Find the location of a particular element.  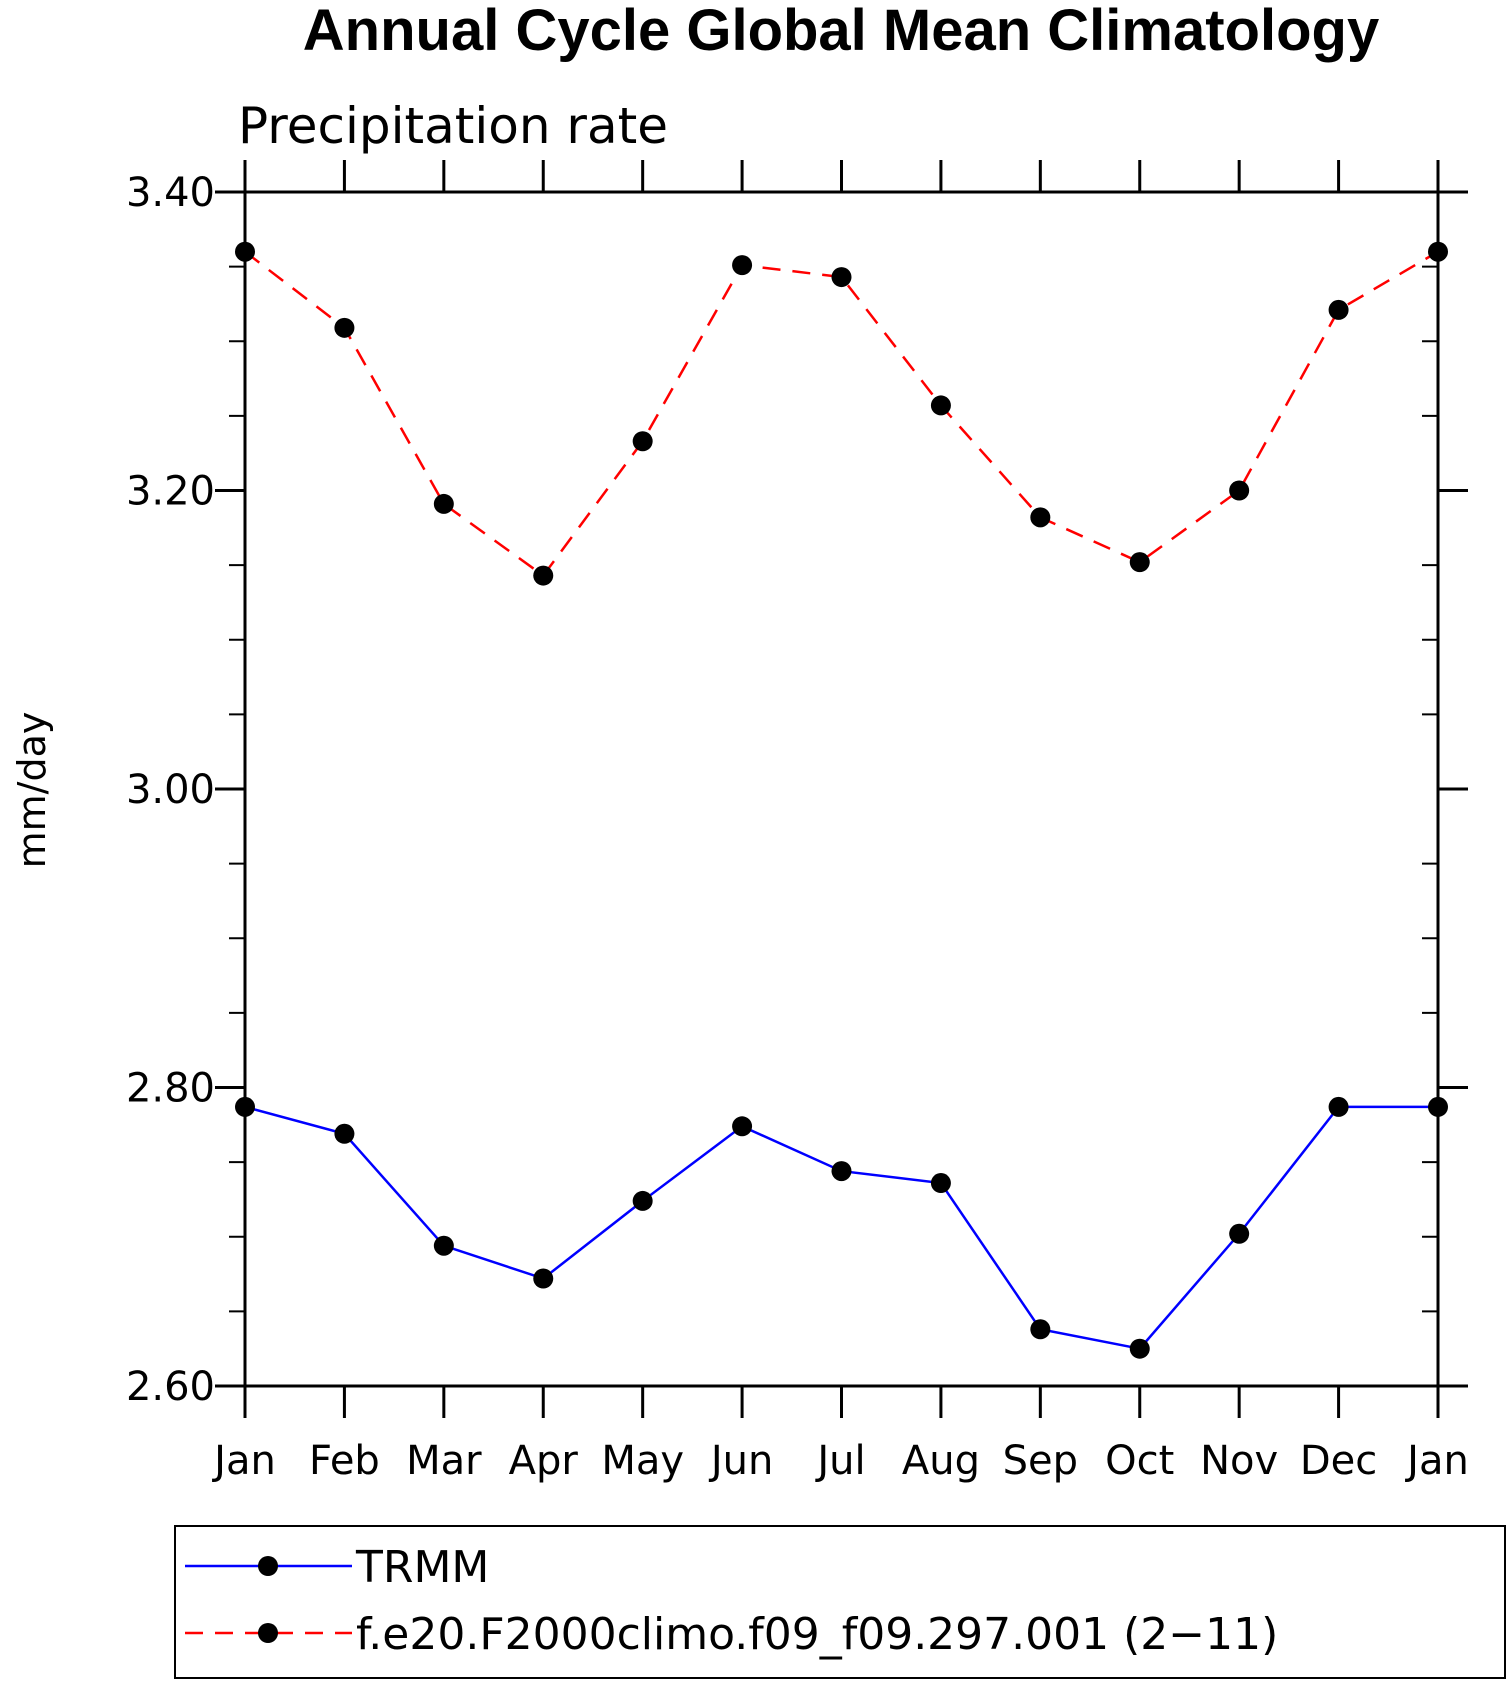

x-tick-label: May is located at coordinates (642, 1461).